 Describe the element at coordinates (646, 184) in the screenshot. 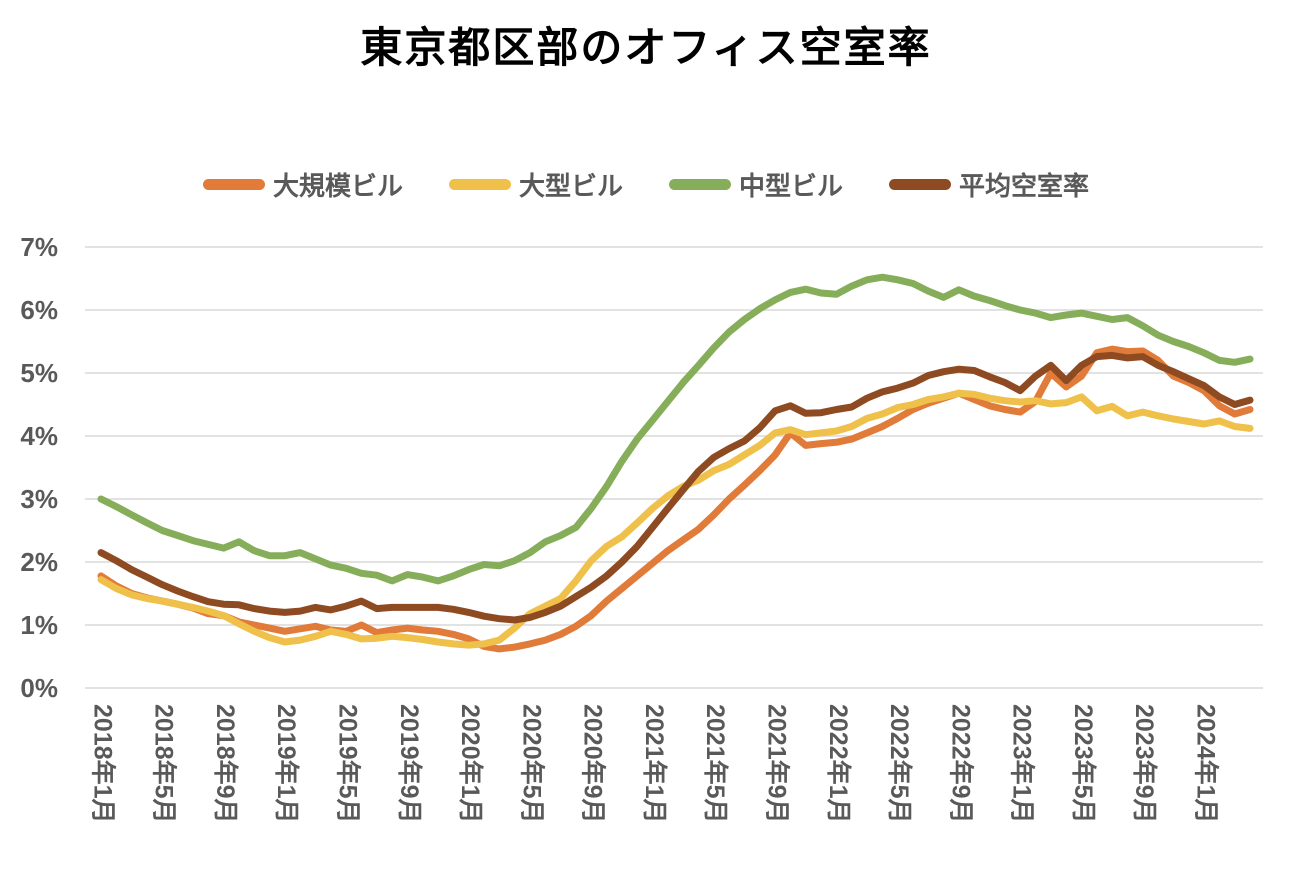

I see `legend: 大規模ビル 大型ビル 中型ビル 平均空室率` at that location.